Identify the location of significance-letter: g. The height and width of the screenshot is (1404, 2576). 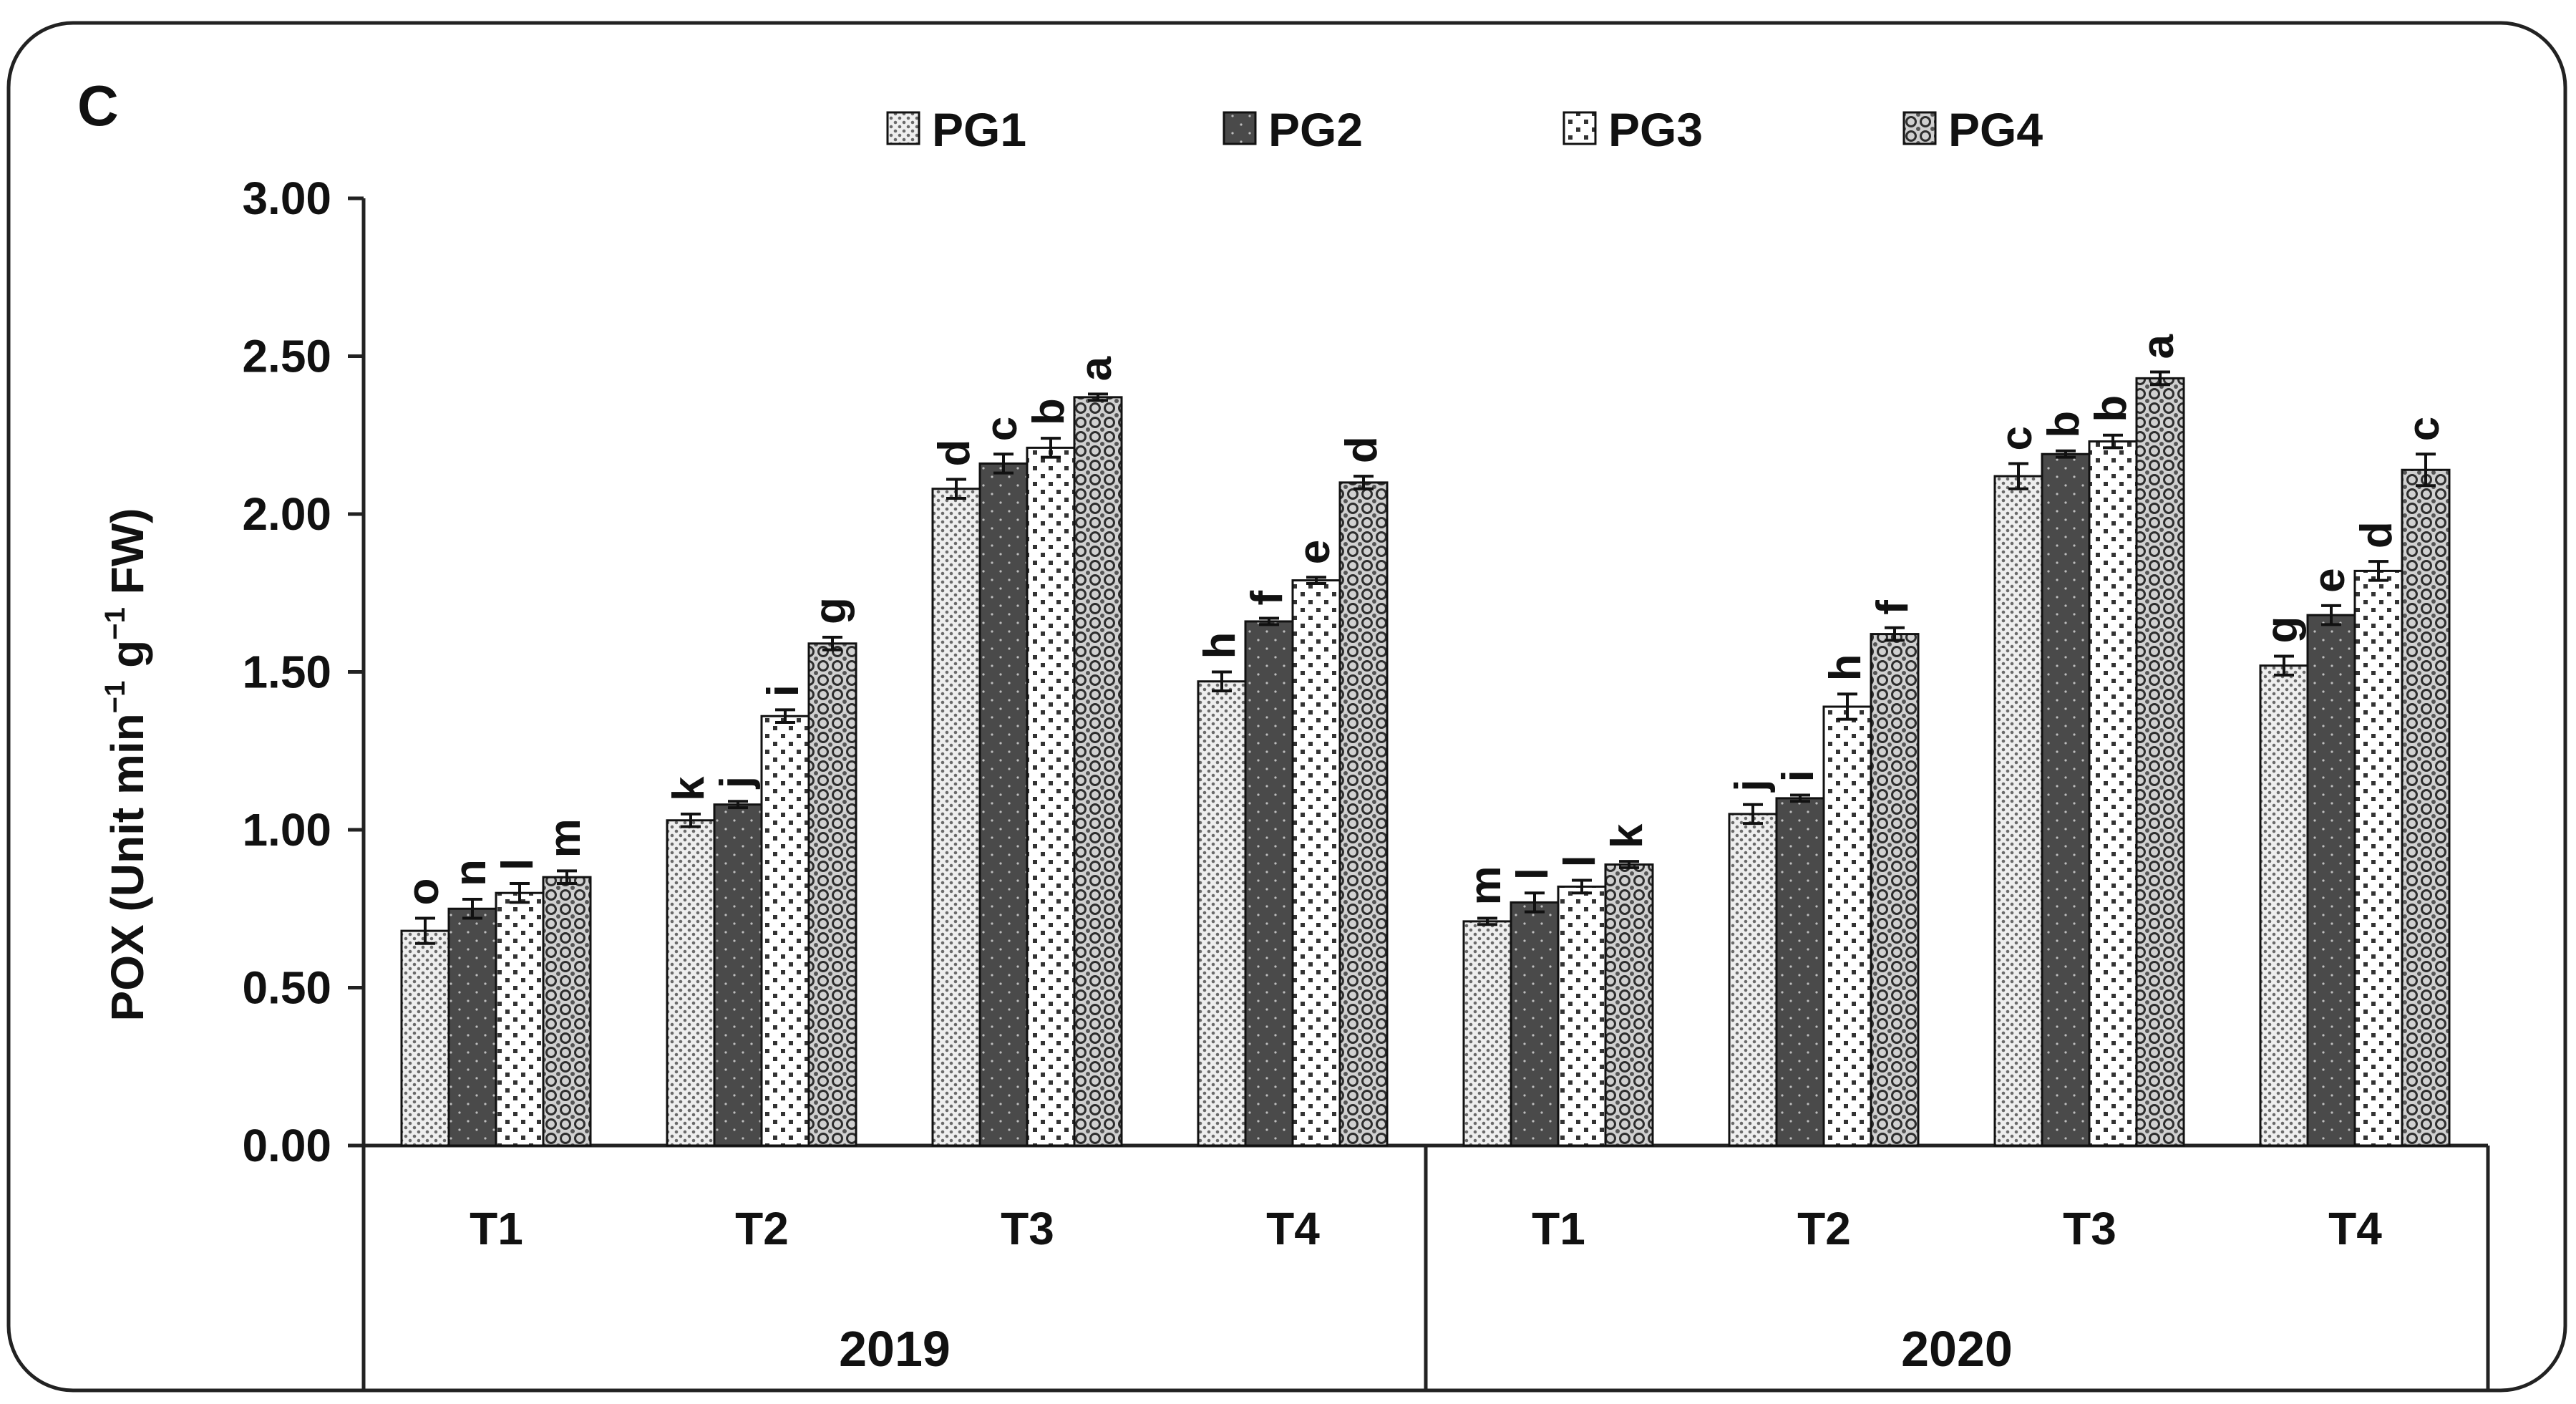
(2282, 630).